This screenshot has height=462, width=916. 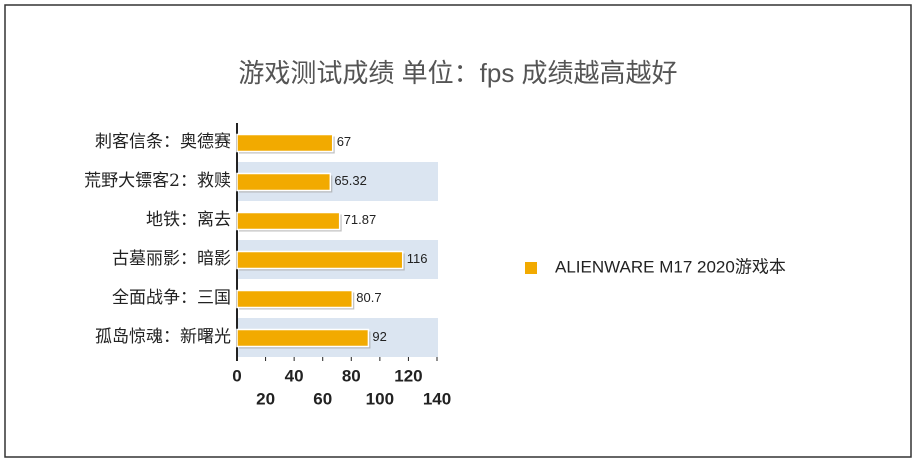 I want to click on x-tick-label: 80, so click(x=351, y=375).